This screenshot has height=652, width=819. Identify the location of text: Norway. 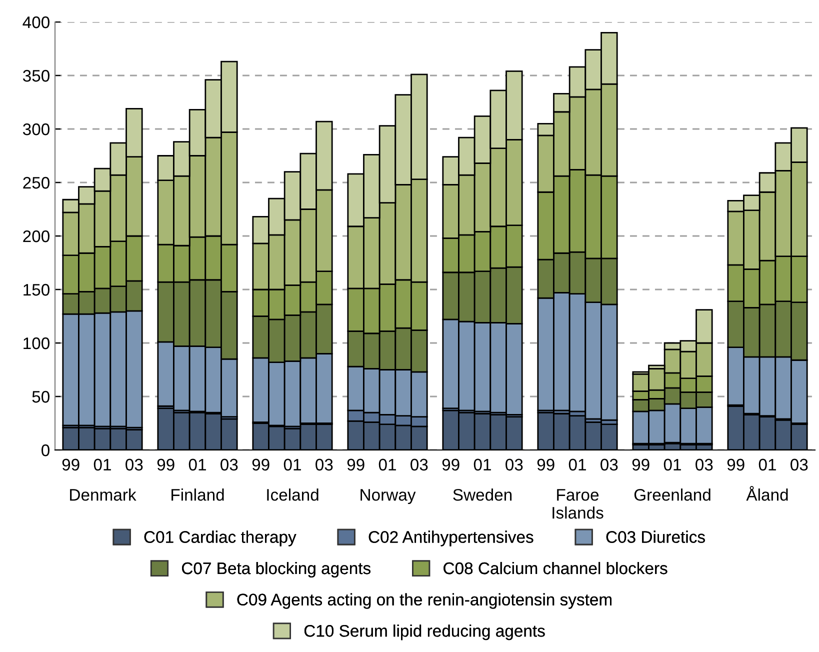
(388, 496).